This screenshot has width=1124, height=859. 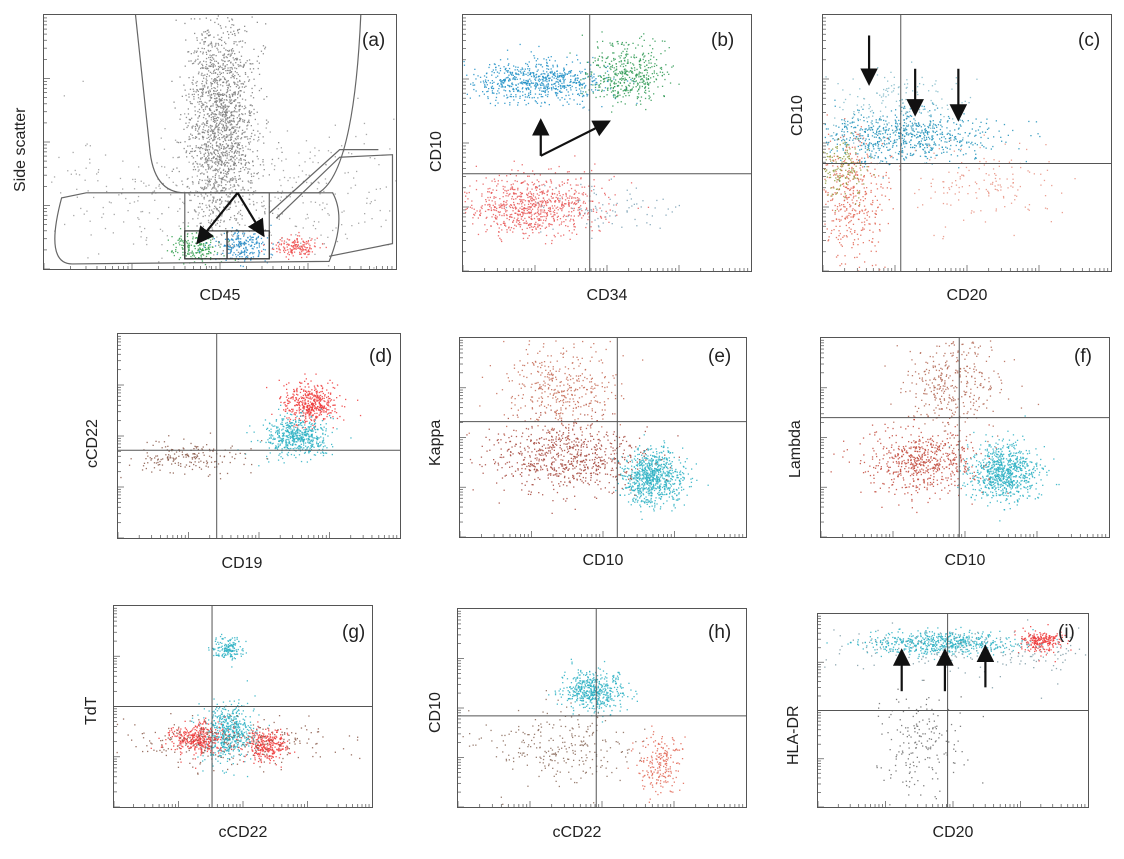 What do you see at coordinates (723, 40) in the screenshot?
I see `panel-label-b: (b)` at bounding box center [723, 40].